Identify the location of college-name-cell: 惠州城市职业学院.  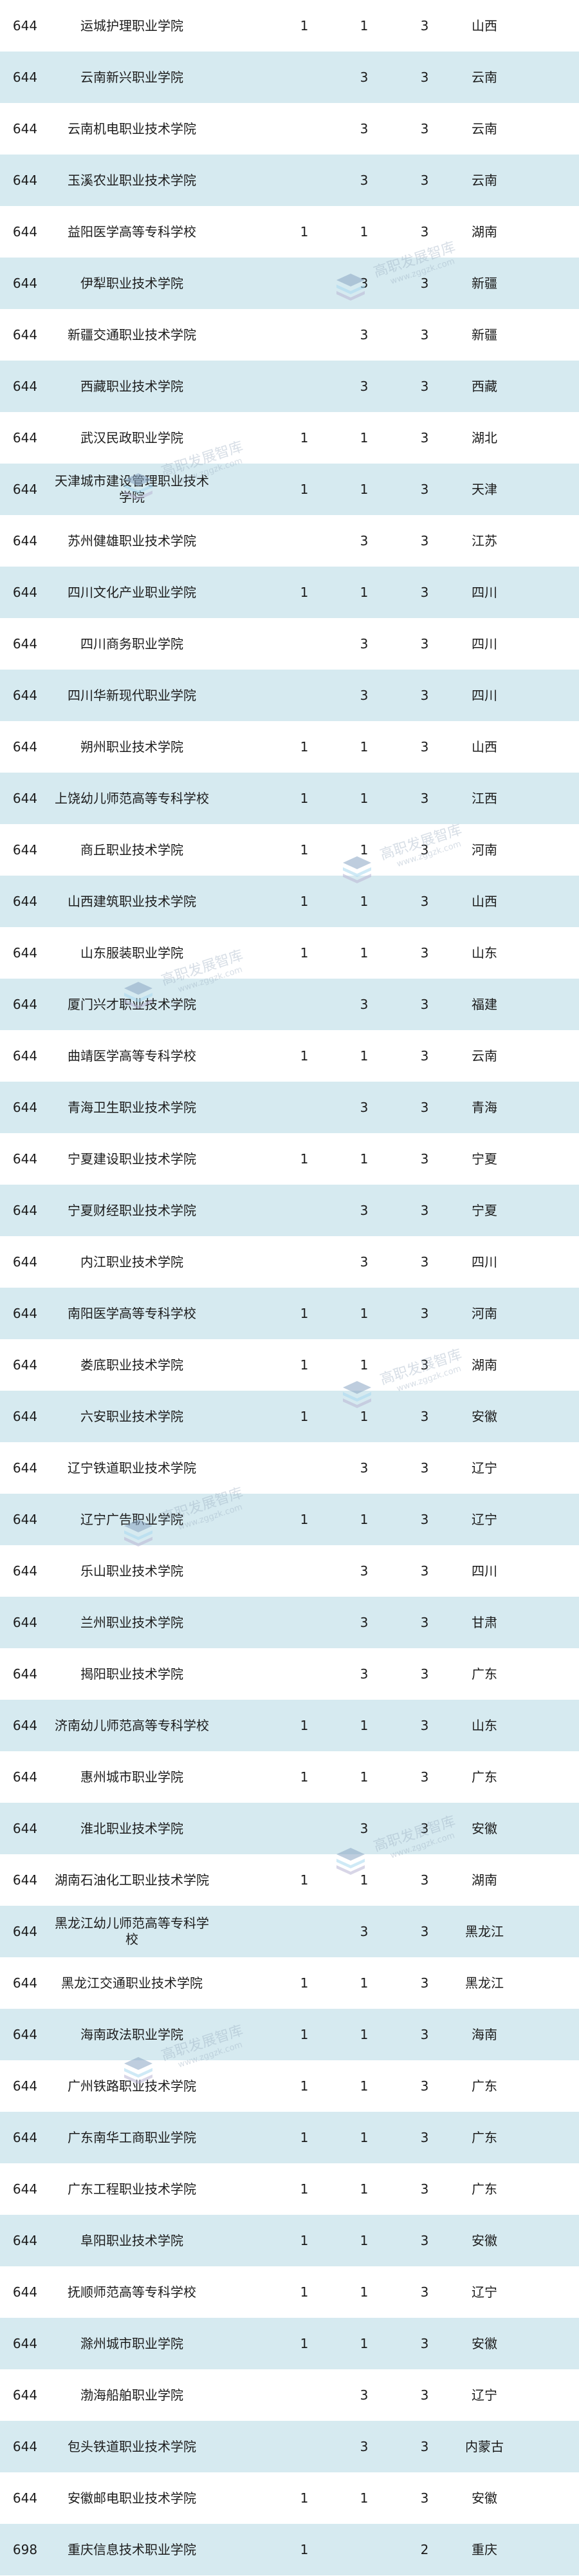
(131, 1777).